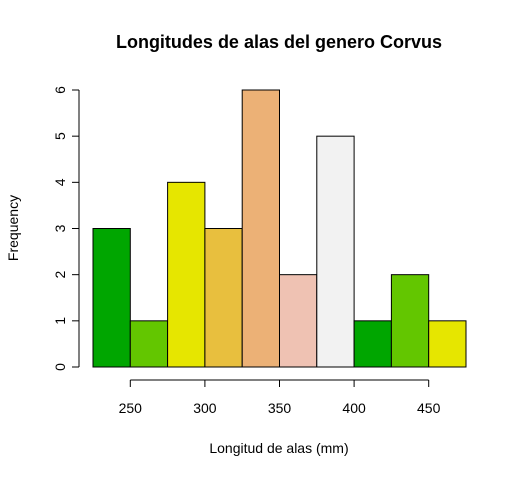  I want to click on y-tick-label: 0, so click(60, 367).